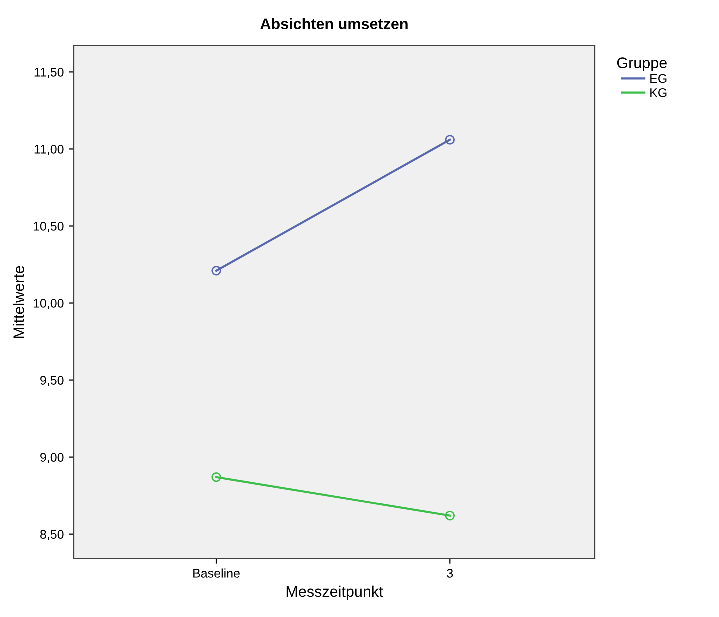 This screenshot has height=617, width=719. What do you see at coordinates (642, 65) in the screenshot?
I see `legend-title: Gruppe` at bounding box center [642, 65].